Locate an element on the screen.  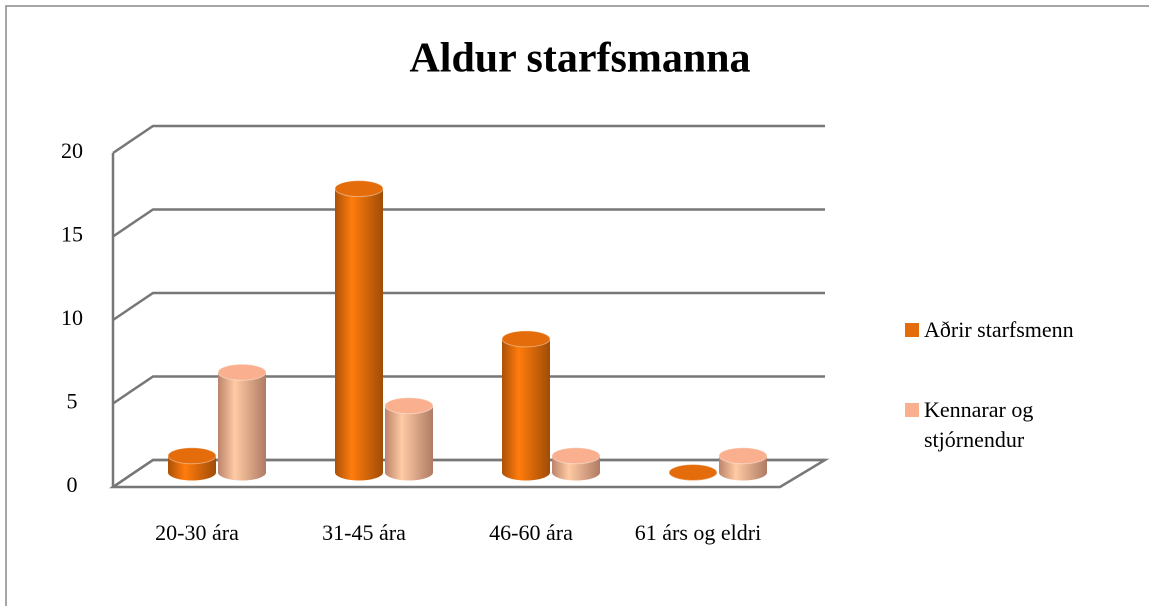
y-tick-label: 0 is located at coordinates (72, 484).